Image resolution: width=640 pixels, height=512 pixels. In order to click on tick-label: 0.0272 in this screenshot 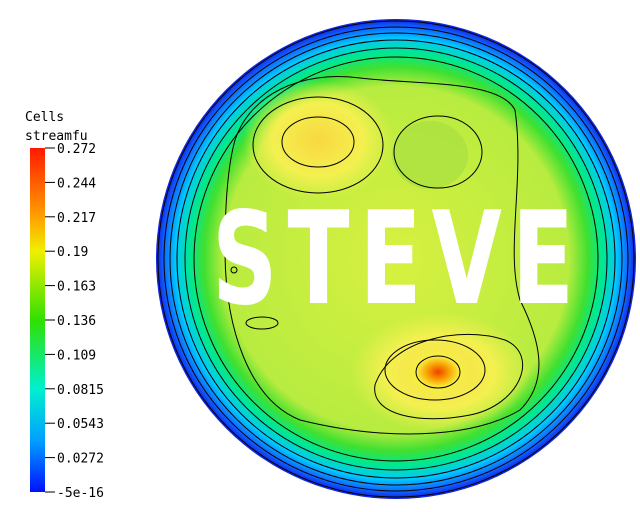, I will do `click(80, 459)`.